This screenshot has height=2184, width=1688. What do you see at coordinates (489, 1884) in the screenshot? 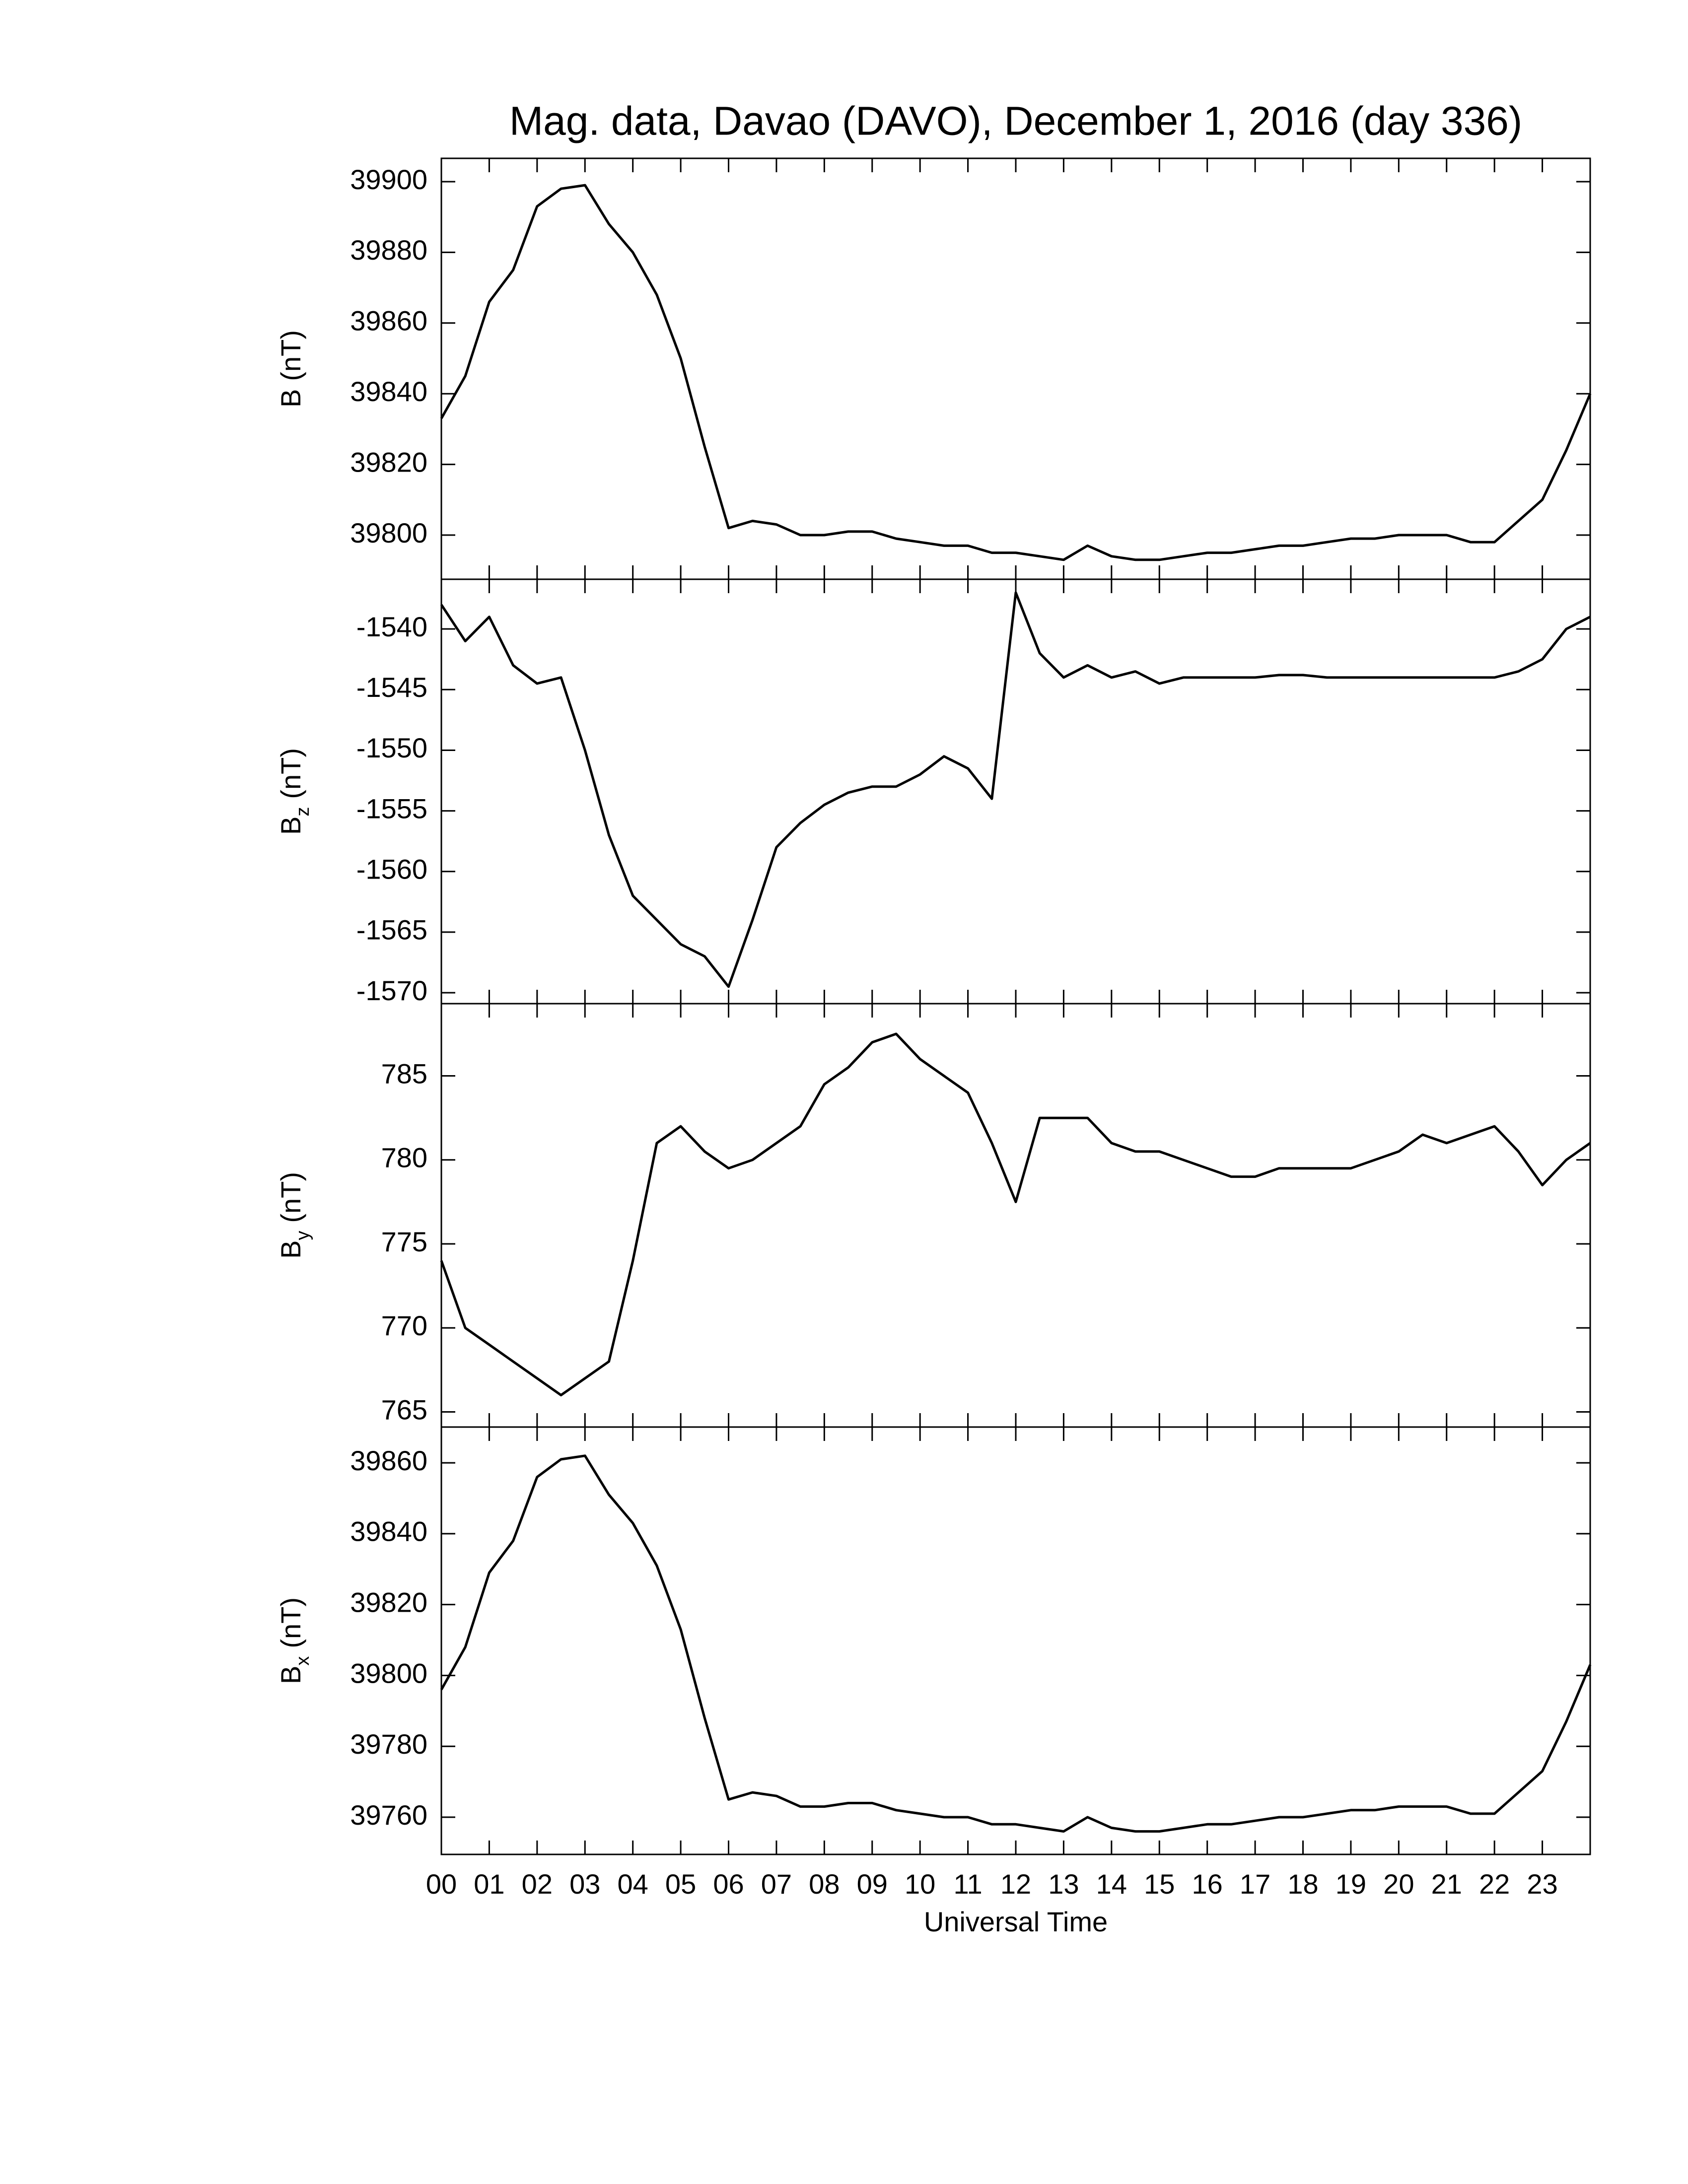
I see `x-tick-label: 01` at bounding box center [489, 1884].